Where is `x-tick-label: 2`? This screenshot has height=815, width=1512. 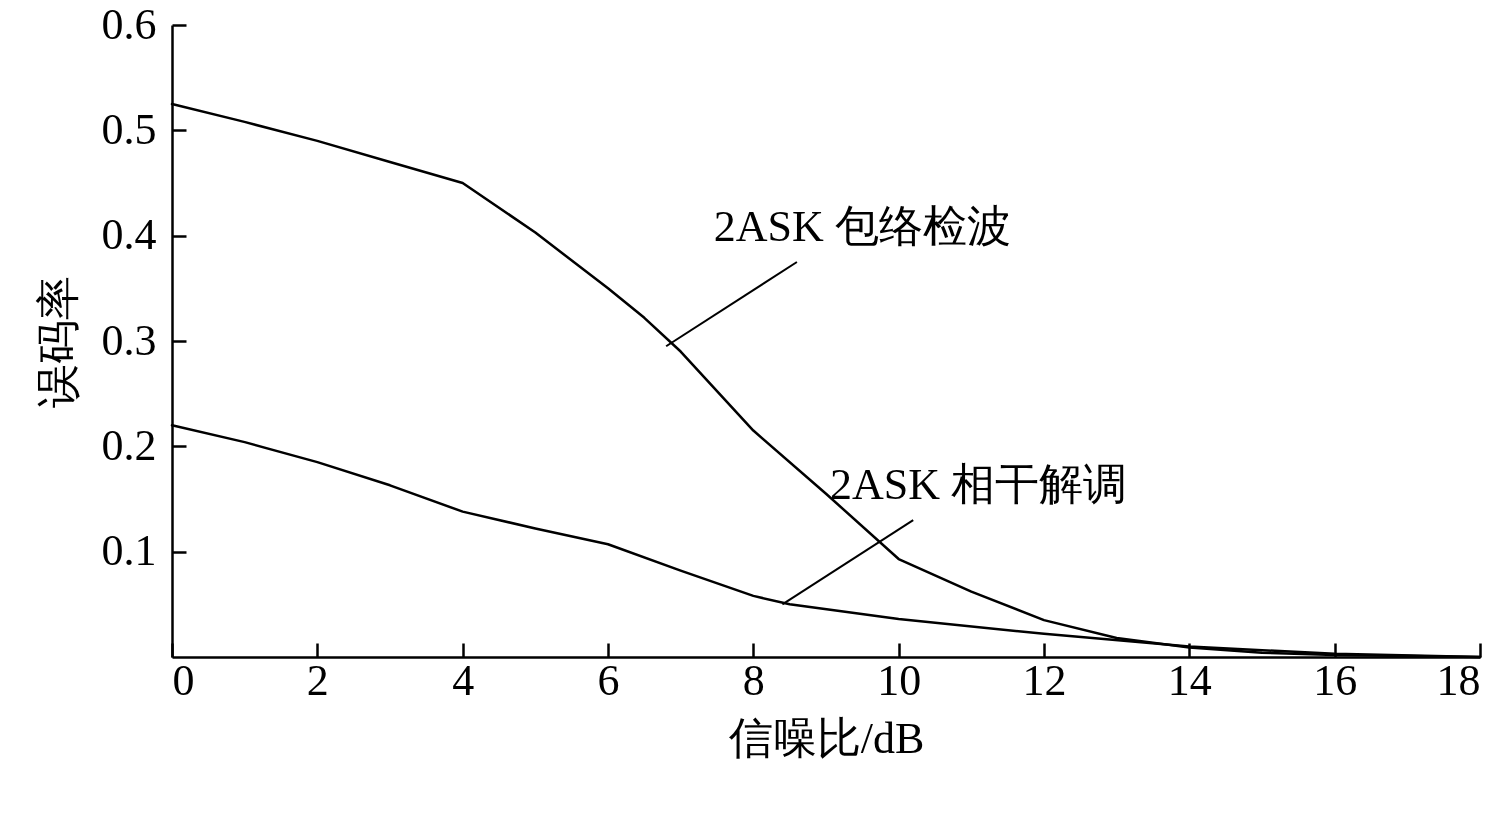
x-tick-label: 2 is located at coordinates (317, 680).